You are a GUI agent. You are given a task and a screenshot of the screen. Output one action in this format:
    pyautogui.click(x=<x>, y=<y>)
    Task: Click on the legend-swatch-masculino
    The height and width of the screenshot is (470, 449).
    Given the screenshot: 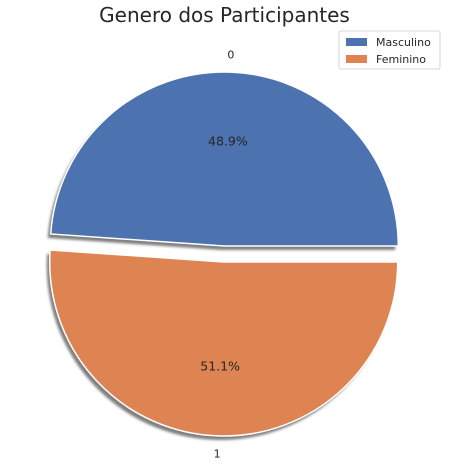 What is the action you would take?
    pyautogui.click(x=356, y=42)
    